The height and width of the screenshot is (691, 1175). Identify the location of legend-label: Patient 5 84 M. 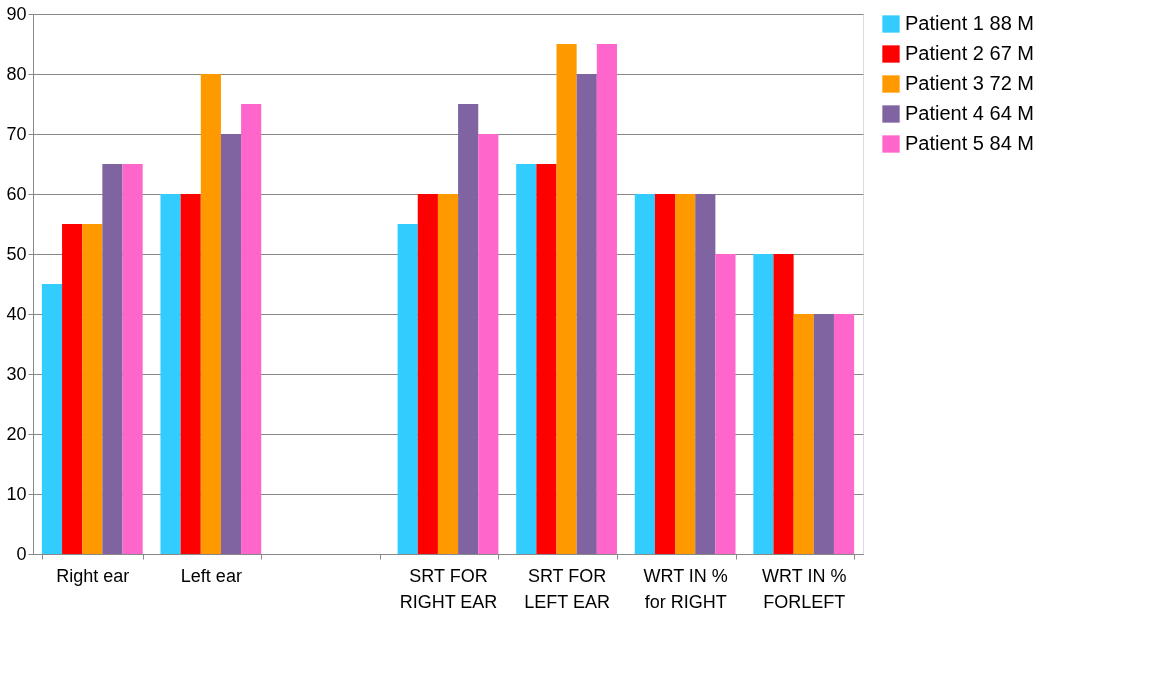
(969, 143).